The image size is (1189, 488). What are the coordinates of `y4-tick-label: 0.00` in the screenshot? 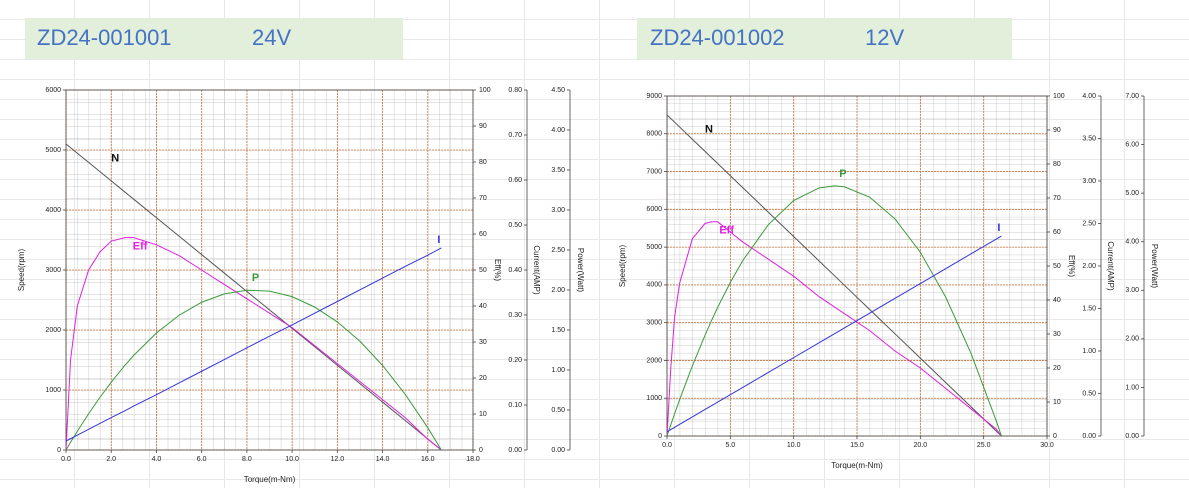 It's located at (558, 450).